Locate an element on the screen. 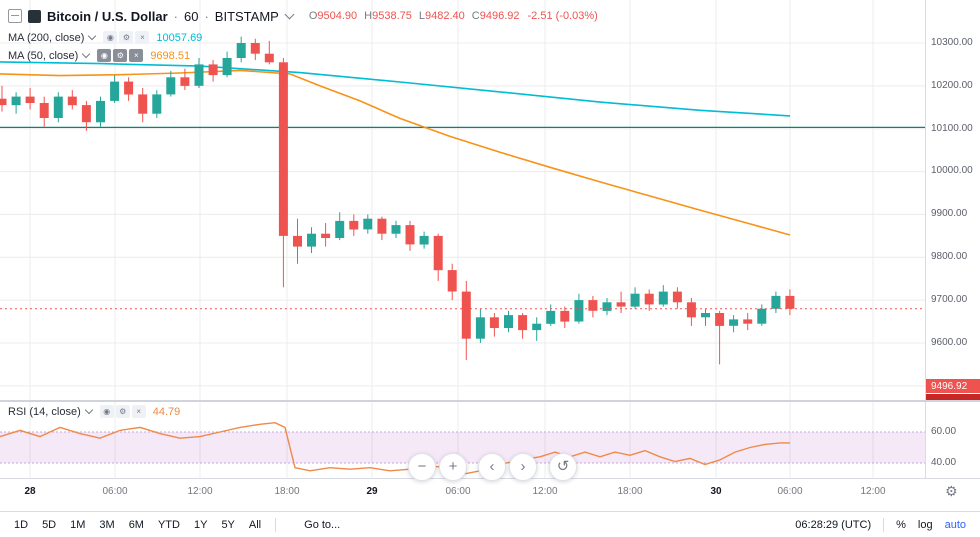 Image resolution: width=980 pixels, height=537 pixels. range-ytd: YTD is located at coordinates (168, 524).